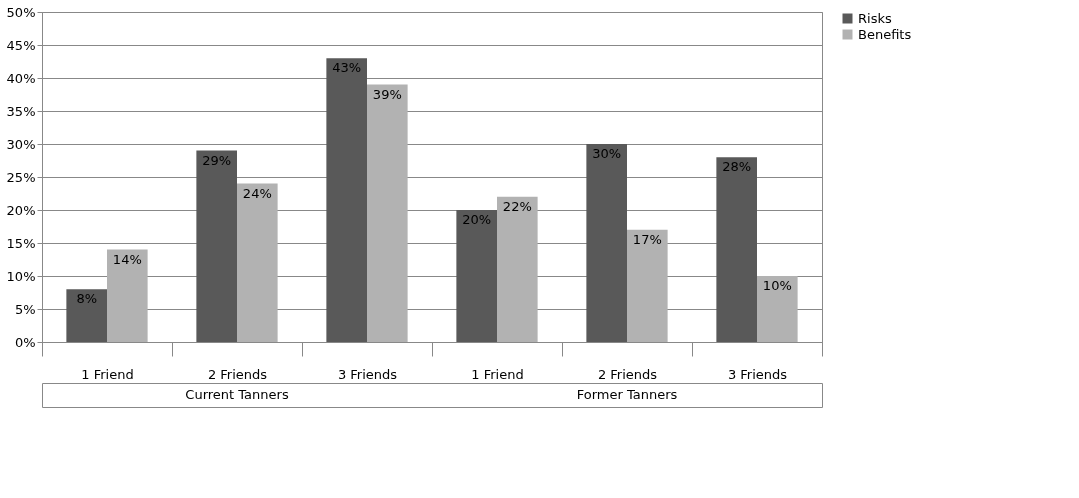 This screenshot has width=1079, height=498. I want to click on data-label: 22%, so click(517, 206).